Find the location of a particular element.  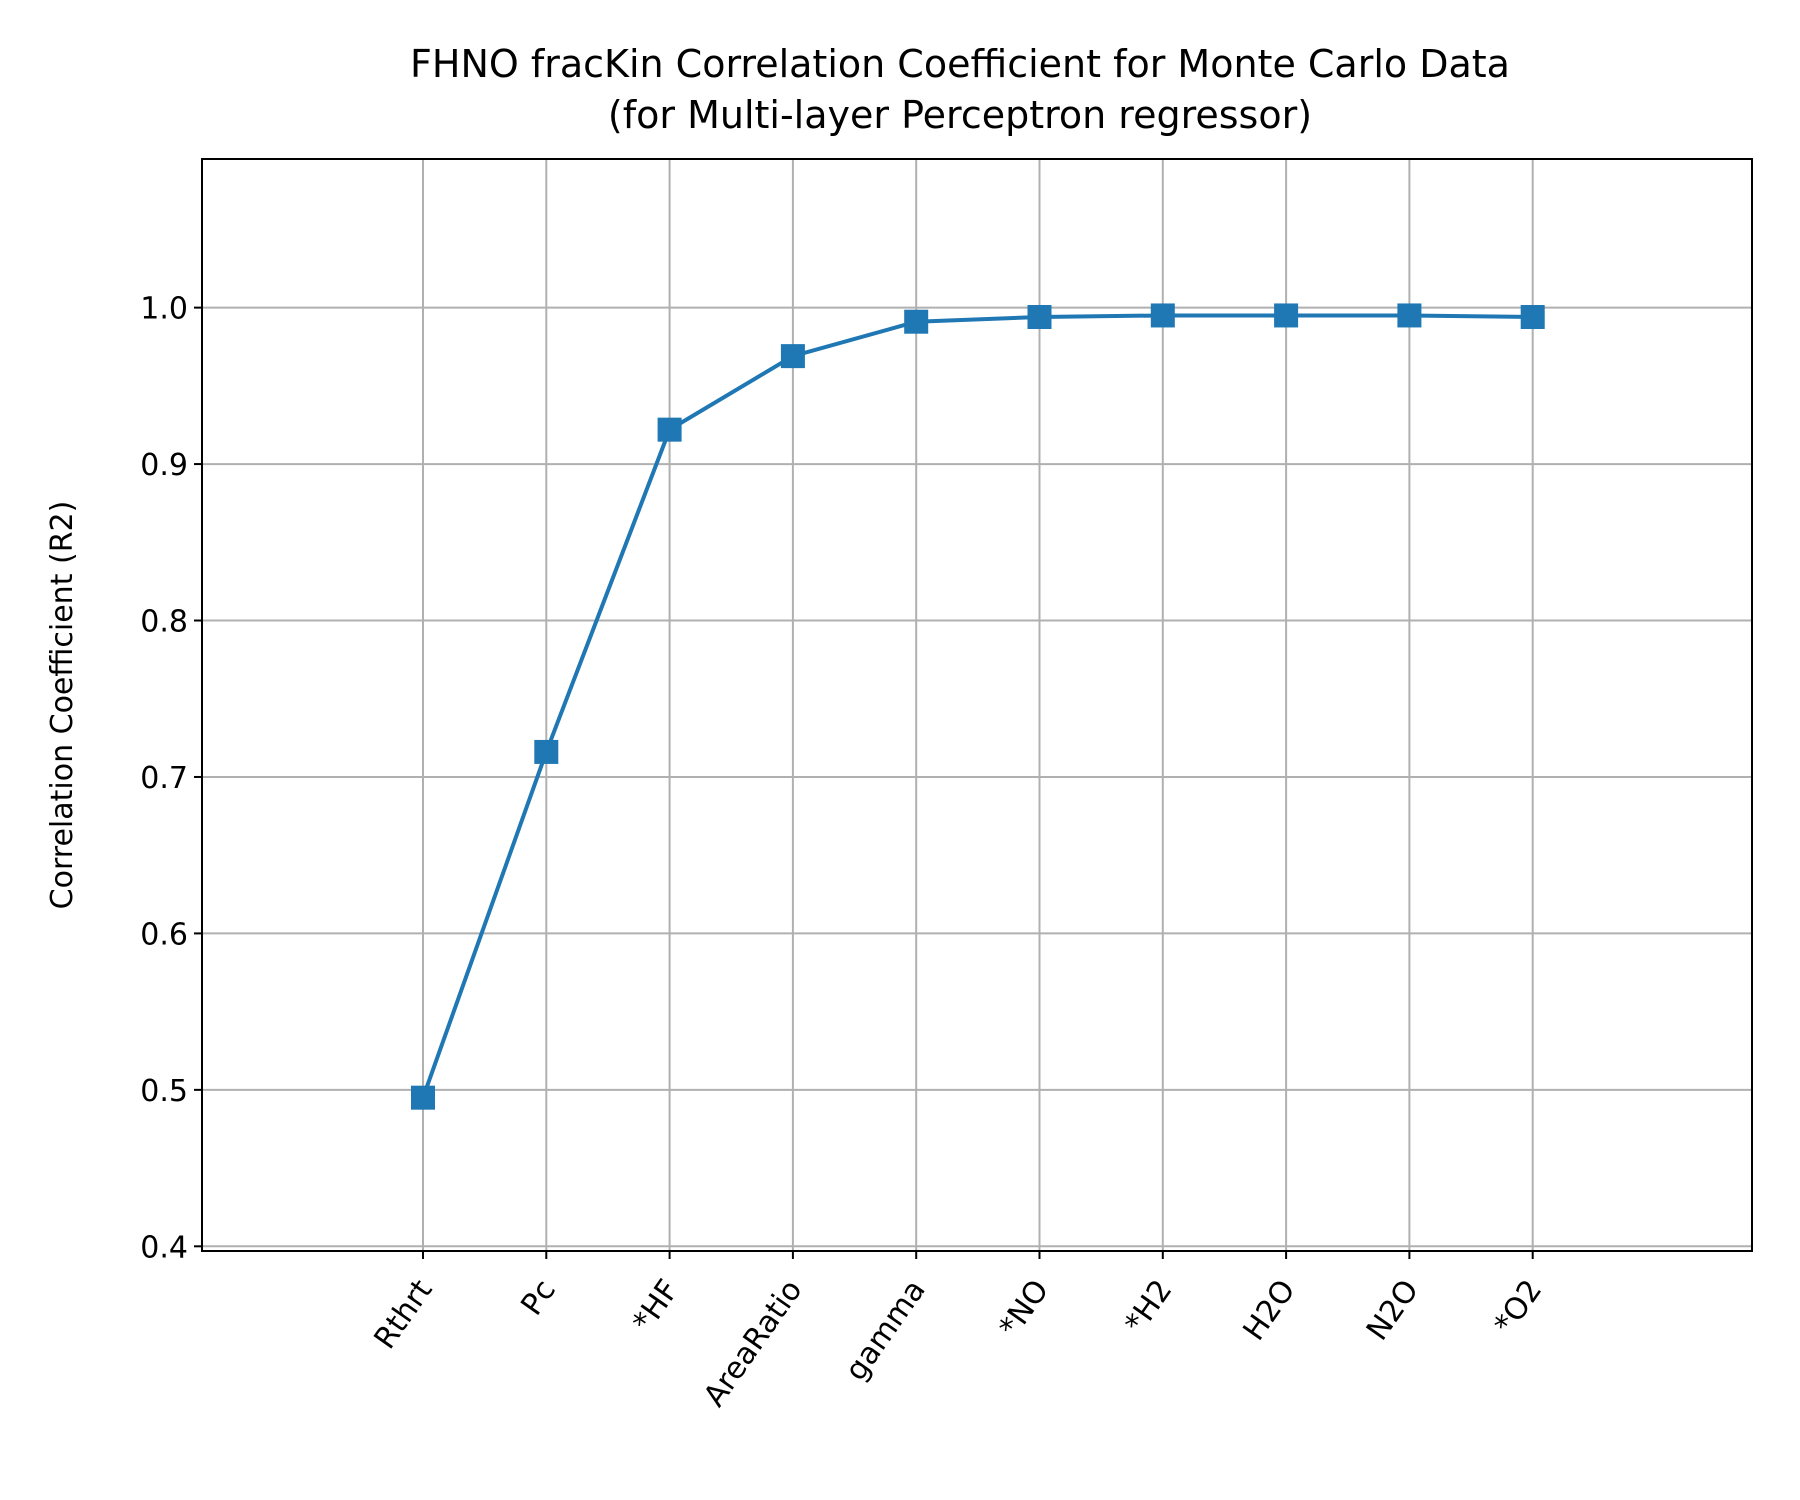

y-tick-label: 0.6 is located at coordinates (164, 934).